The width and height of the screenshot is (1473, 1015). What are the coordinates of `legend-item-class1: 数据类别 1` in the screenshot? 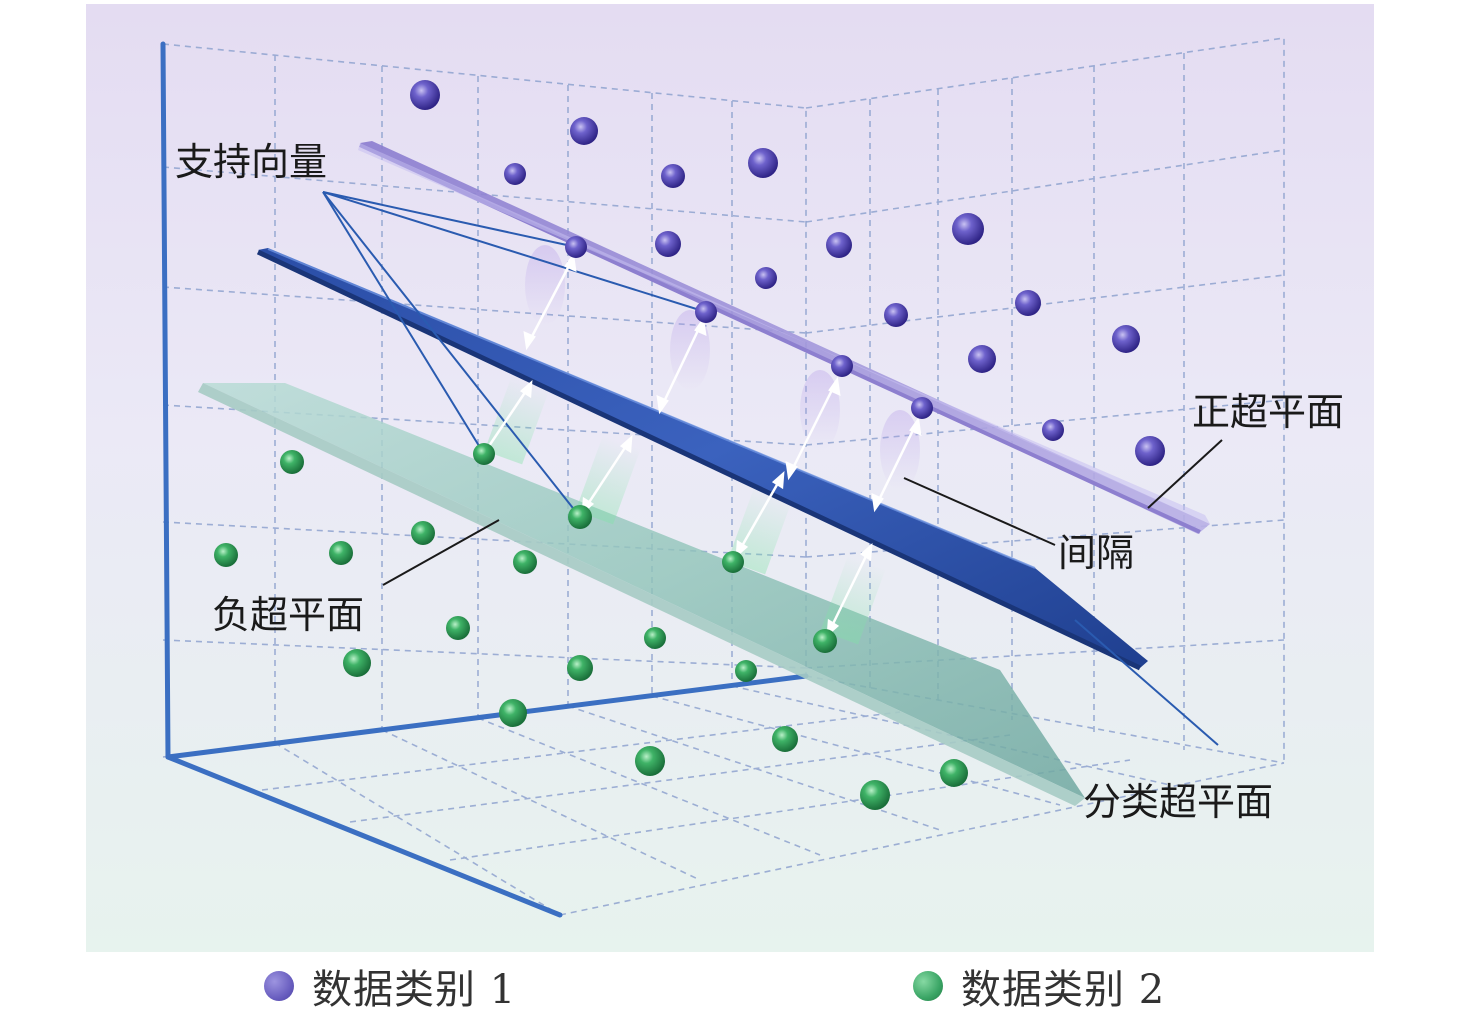 It's located at (390, 986).